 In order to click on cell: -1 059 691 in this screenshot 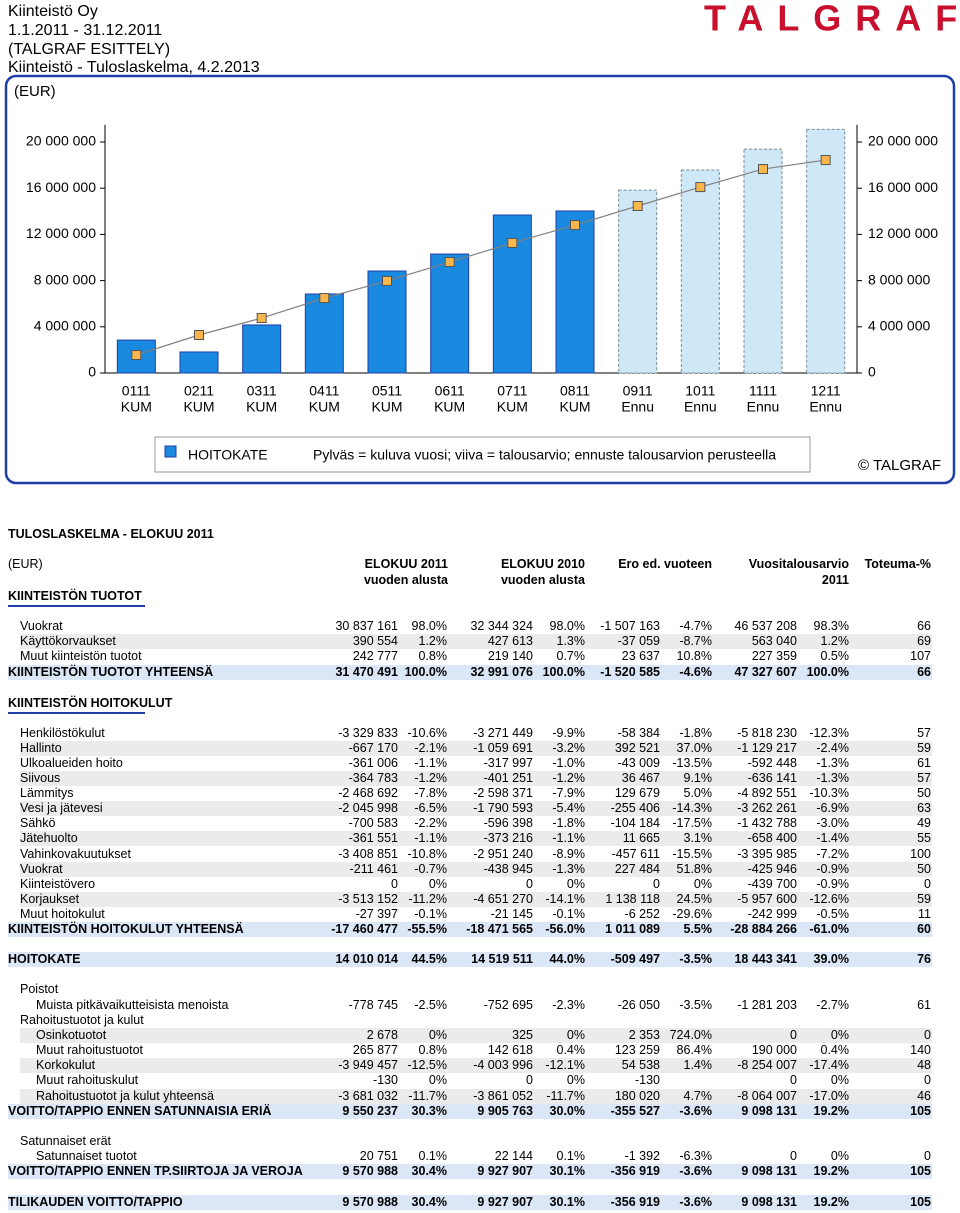, I will do `click(503, 747)`.